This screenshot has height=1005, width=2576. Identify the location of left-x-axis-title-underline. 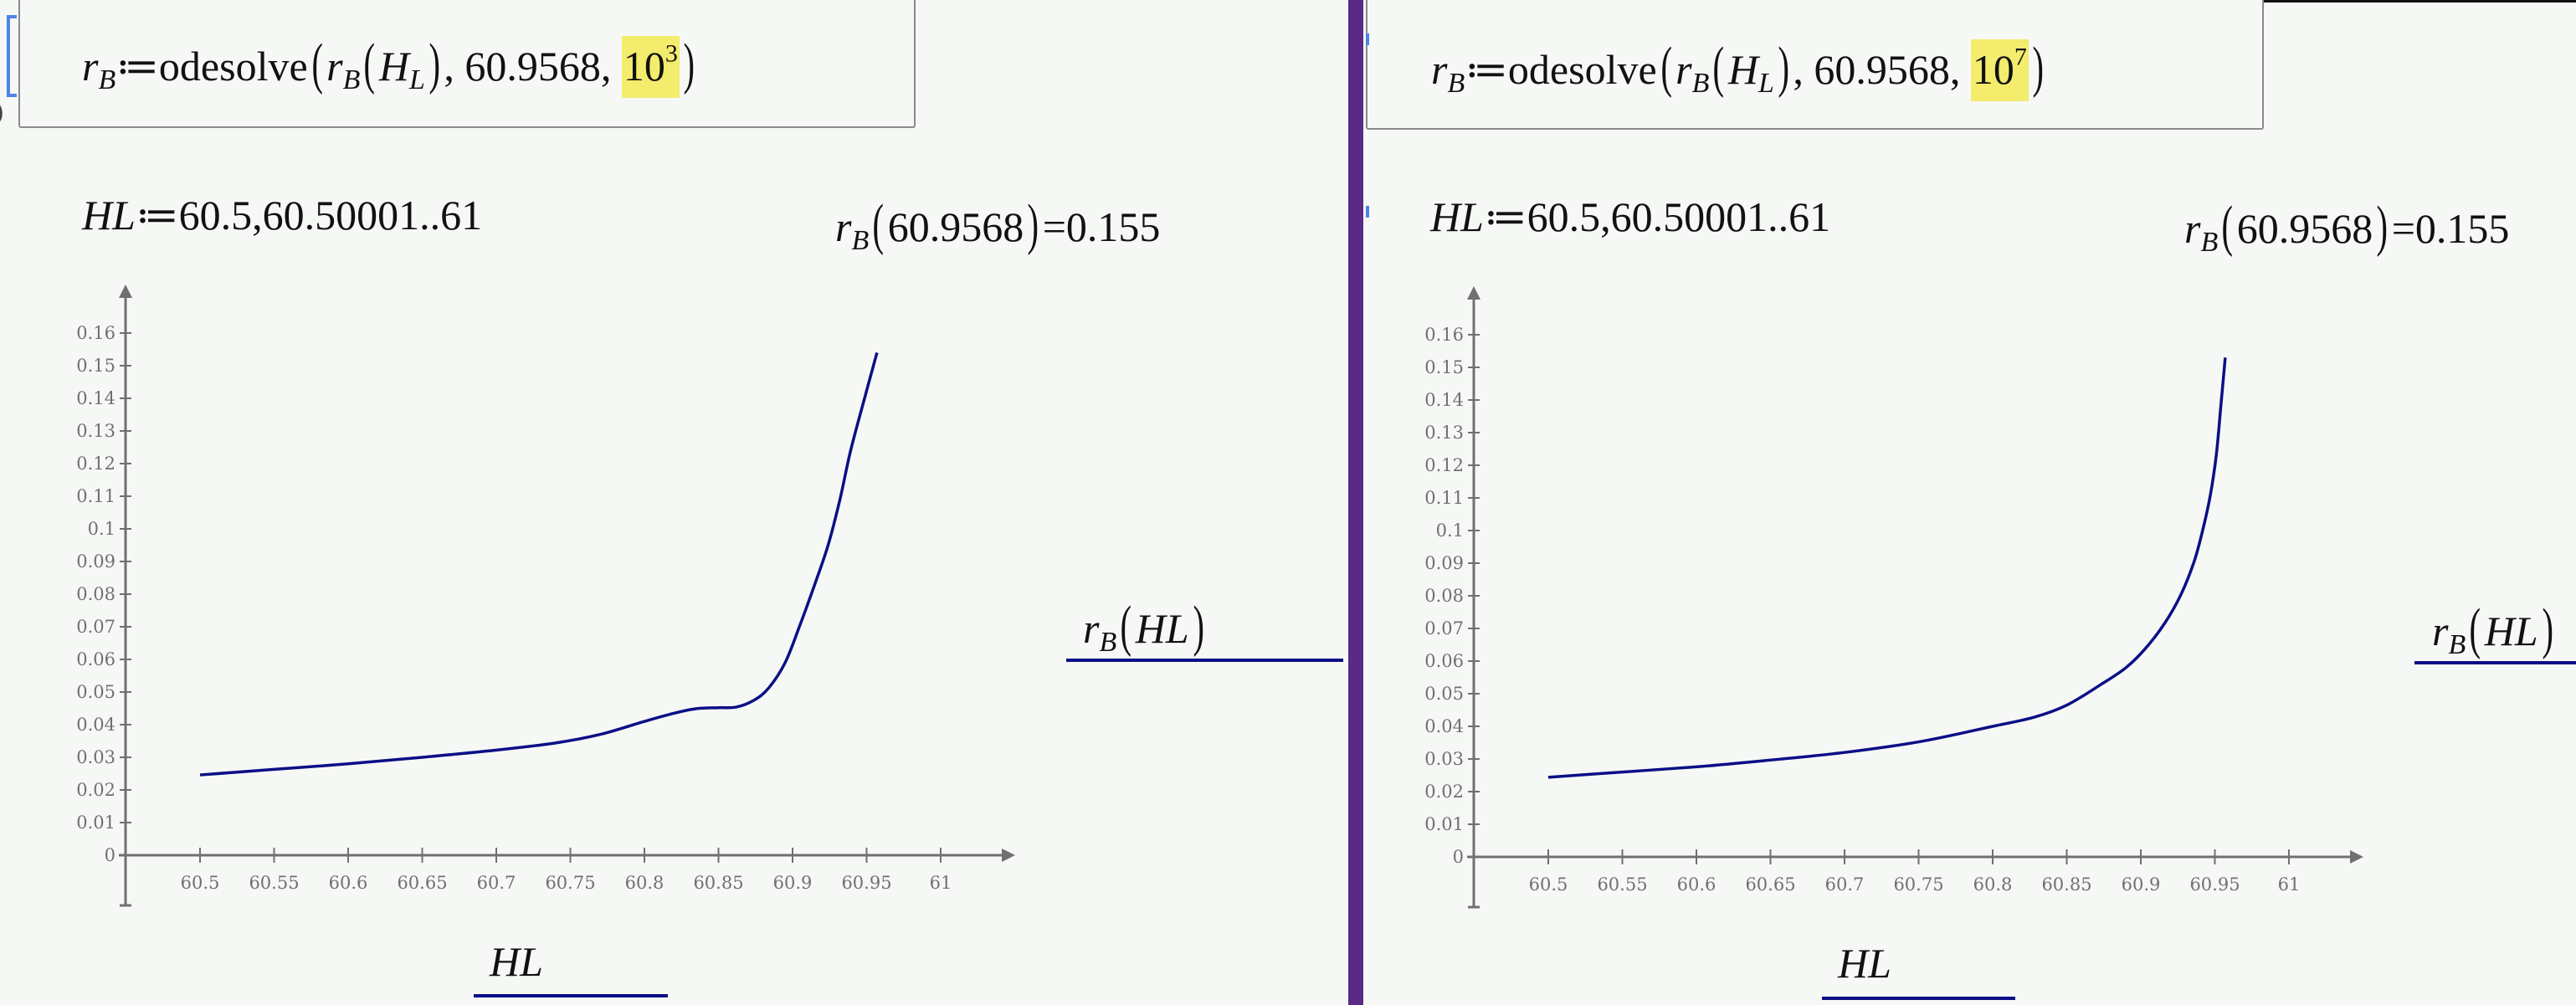
(571, 996).